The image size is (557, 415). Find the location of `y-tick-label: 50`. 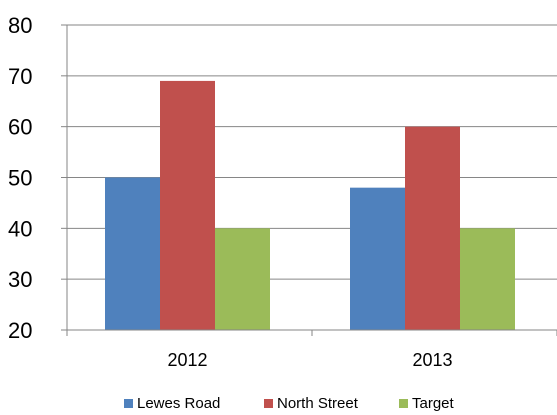

y-tick-label: 50 is located at coordinates (20, 178).